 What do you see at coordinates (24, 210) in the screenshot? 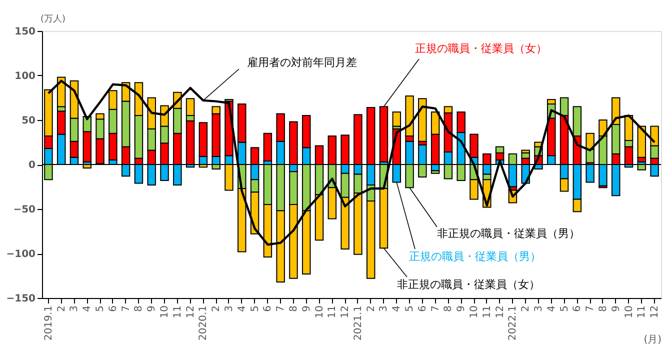
I see `y-tick-label: −50` at bounding box center [24, 210].